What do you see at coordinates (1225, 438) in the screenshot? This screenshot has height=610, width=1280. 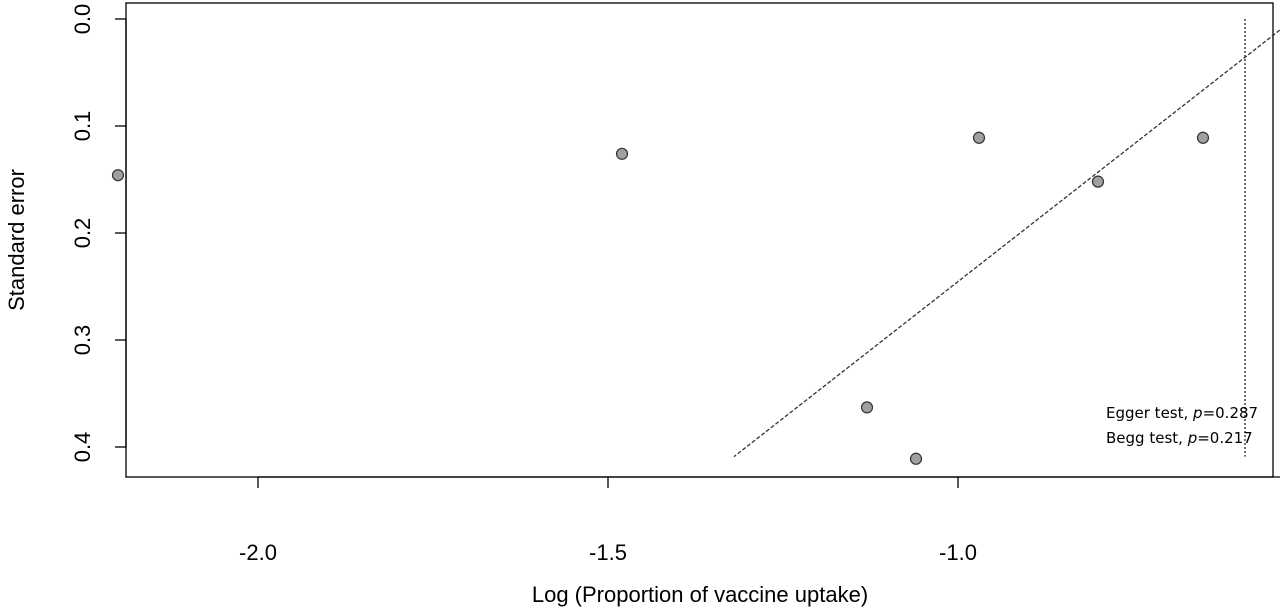 I see `begg-p-value: =0.217` at bounding box center [1225, 438].